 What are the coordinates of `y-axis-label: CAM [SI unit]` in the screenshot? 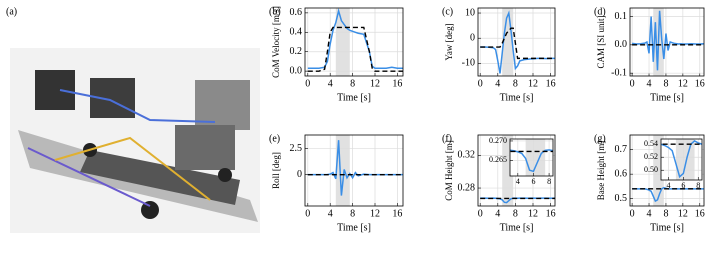 It's located at (601, 41).